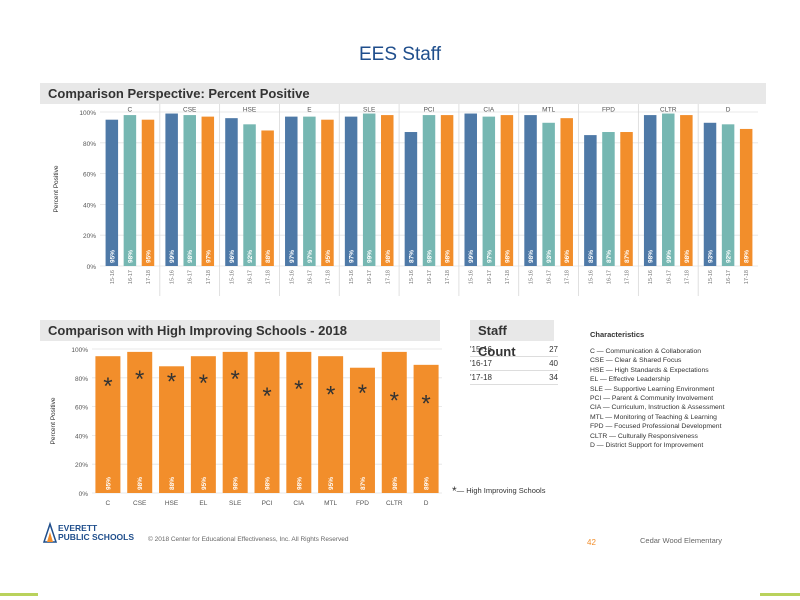 The image size is (800, 600). Describe the element at coordinates (81, 436) in the screenshot. I see `y-tick-label: 40%` at that location.